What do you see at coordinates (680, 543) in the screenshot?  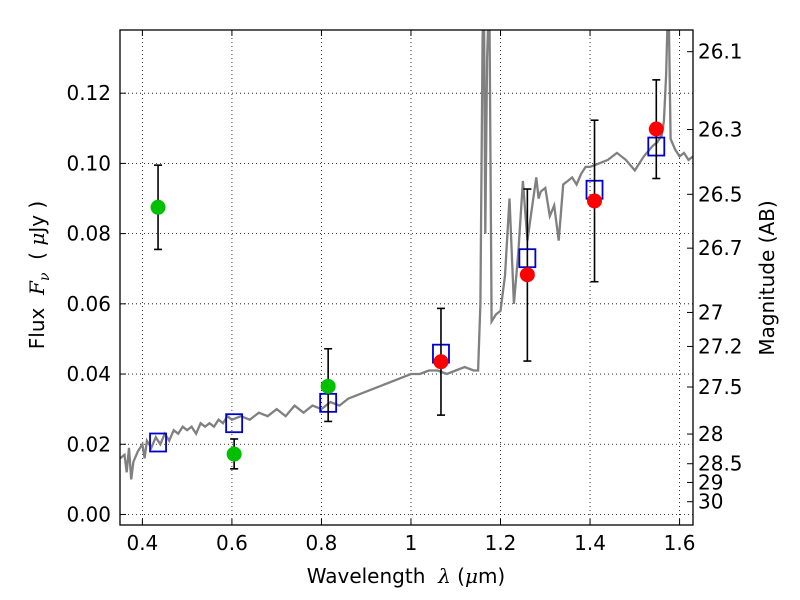 I see `x-tick-label: 1.6` at bounding box center [680, 543].